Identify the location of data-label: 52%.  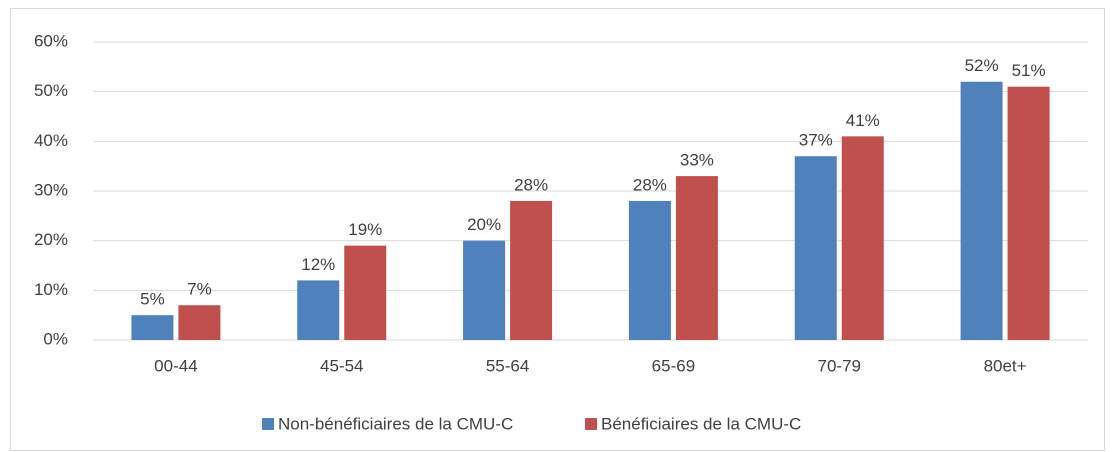
(982, 65).